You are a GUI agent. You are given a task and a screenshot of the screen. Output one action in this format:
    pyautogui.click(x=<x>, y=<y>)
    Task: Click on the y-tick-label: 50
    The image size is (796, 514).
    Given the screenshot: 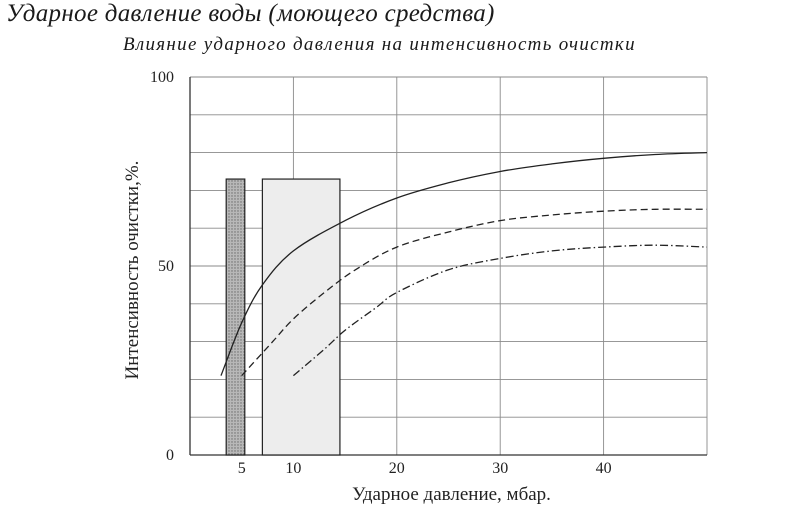 What is the action you would take?
    pyautogui.click(x=166, y=266)
    